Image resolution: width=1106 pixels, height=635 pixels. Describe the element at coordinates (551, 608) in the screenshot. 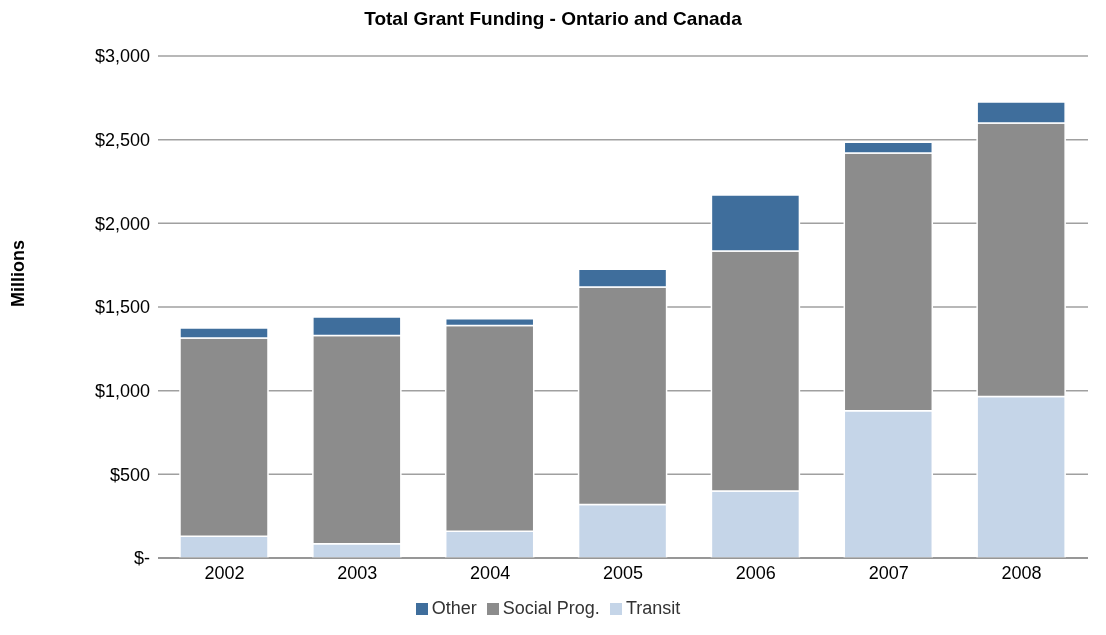

I see `legend-label: Social Prog.` at that location.